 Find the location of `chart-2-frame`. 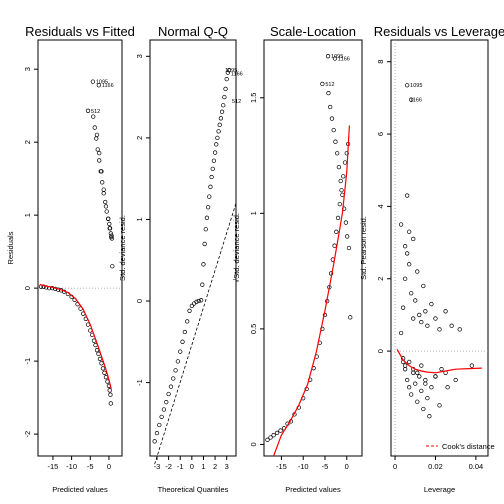

chart-2-frame is located at coordinates (193, 248).